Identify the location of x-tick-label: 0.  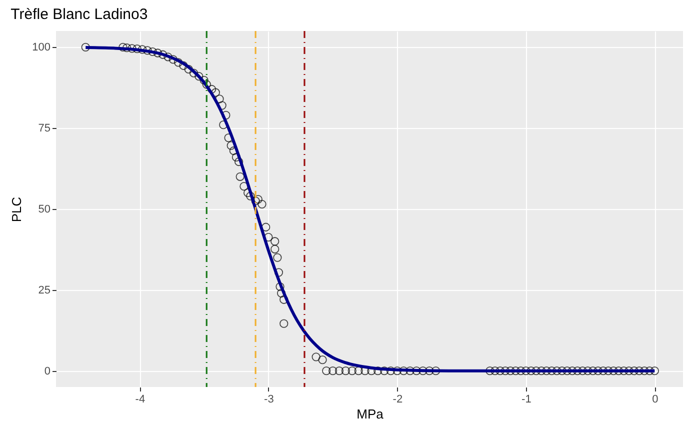
(655, 400).